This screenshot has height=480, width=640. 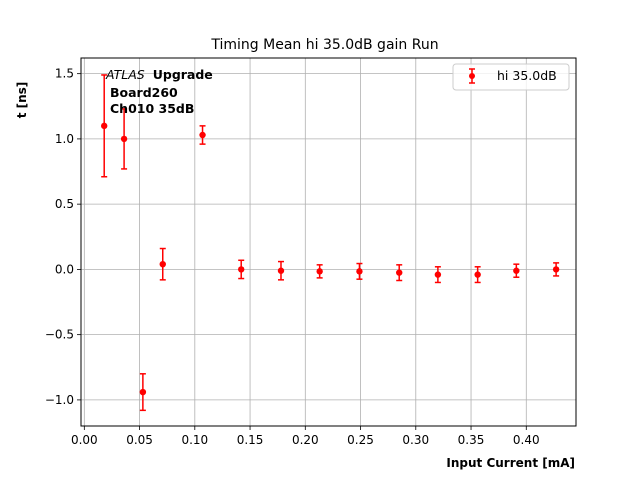 I want to click on y-tick-label: 0.5, so click(x=64, y=204).